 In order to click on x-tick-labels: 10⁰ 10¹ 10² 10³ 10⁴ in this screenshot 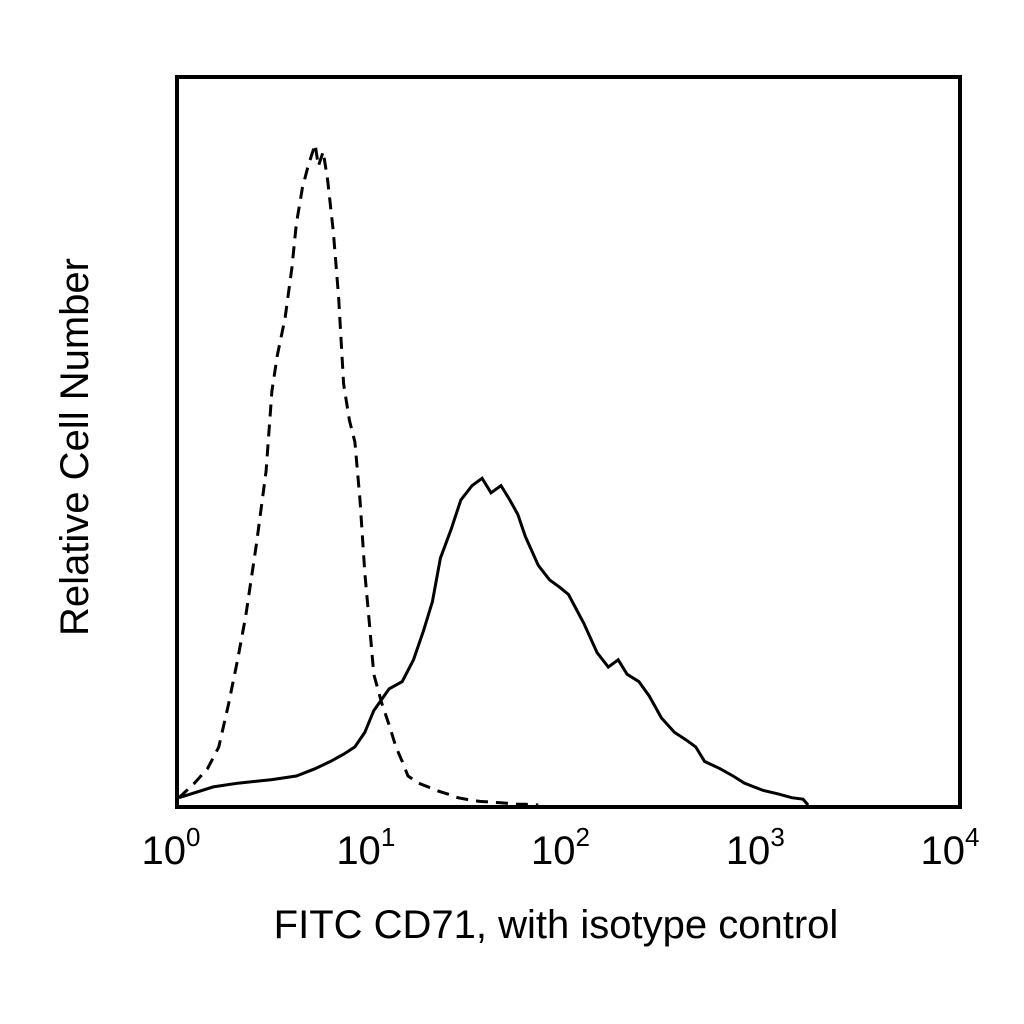, I will do `click(561, 847)`.